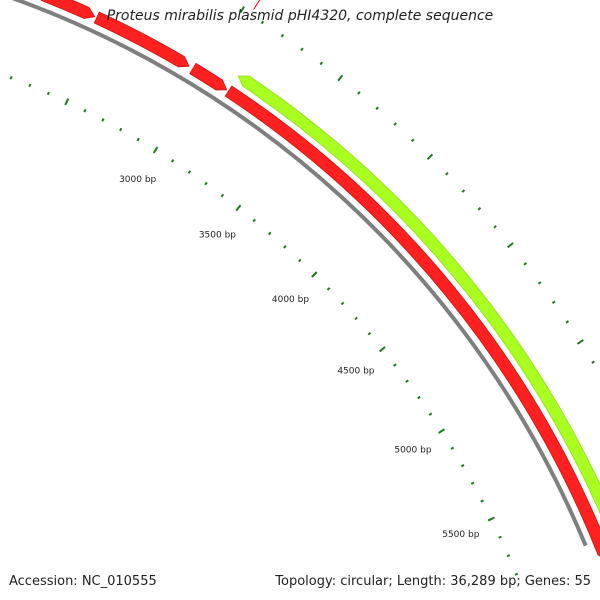 This screenshot has height=600, width=600. I want to click on ruler-label-3500: 3500 bp, so click(217, 236).